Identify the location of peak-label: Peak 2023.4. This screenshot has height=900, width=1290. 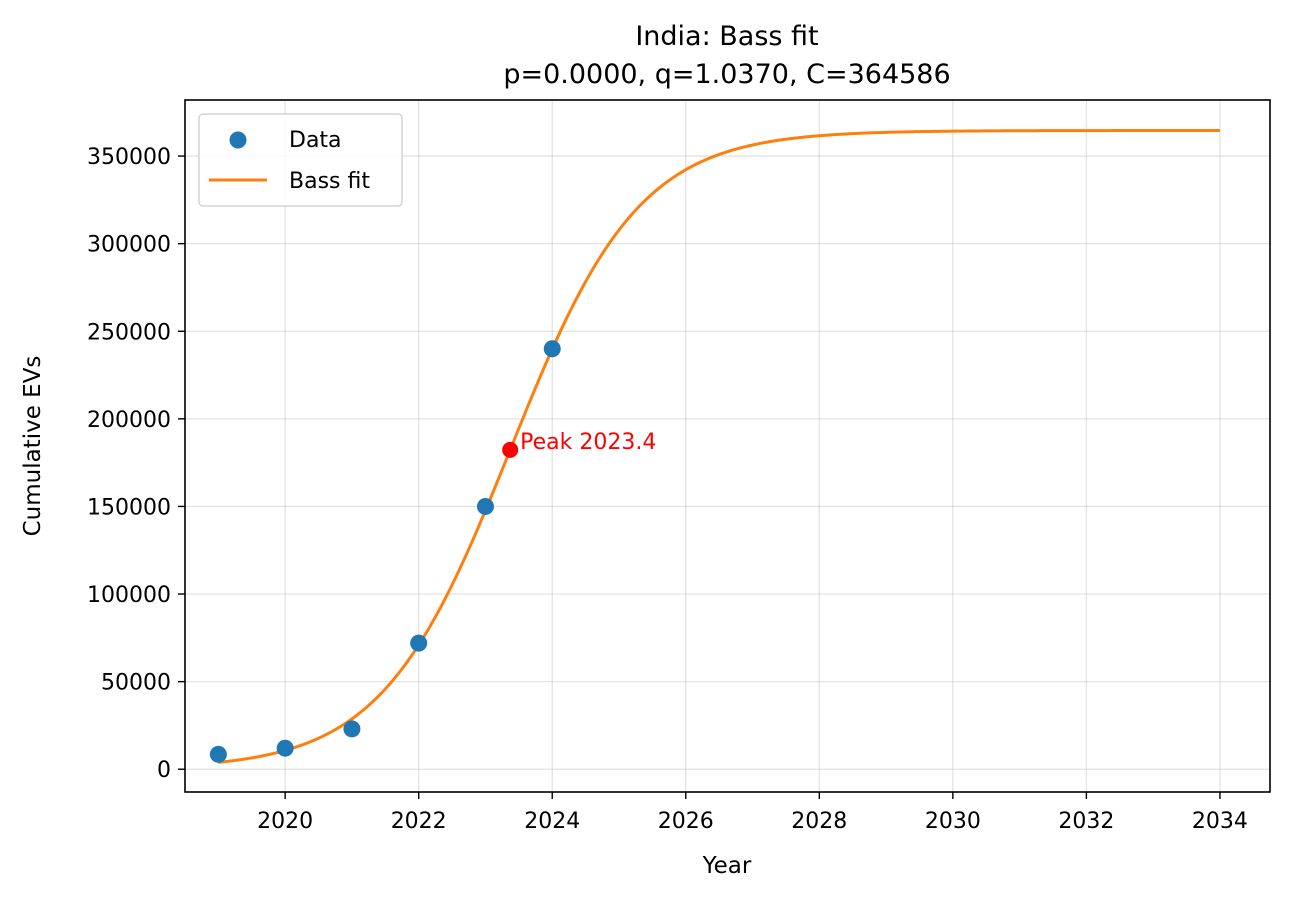
(588, 442).